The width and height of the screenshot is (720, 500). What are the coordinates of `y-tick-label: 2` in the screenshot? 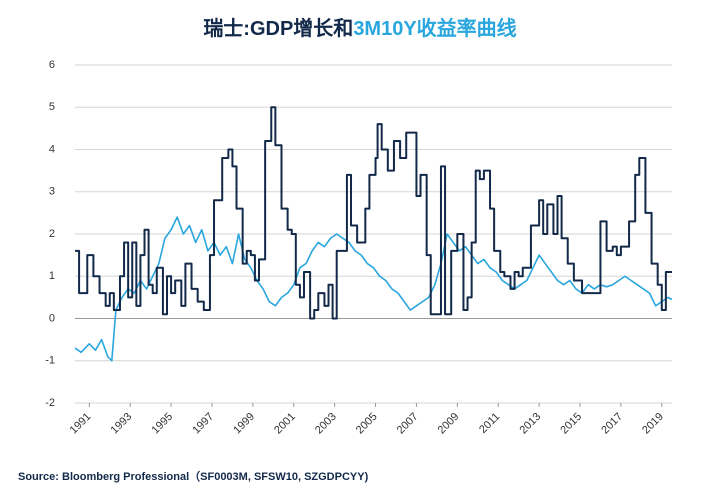 It's located at (52, 234).